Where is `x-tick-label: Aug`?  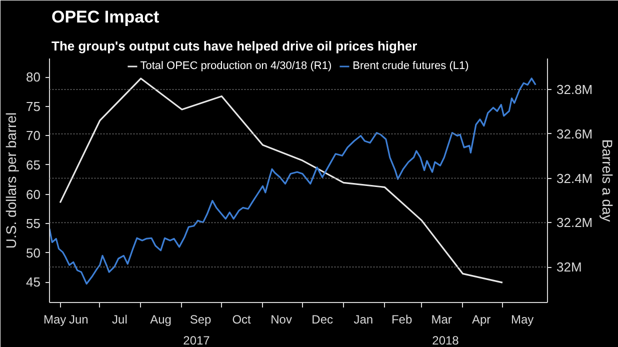
x-tick-label: Aug is located at coordinates (161, 319).